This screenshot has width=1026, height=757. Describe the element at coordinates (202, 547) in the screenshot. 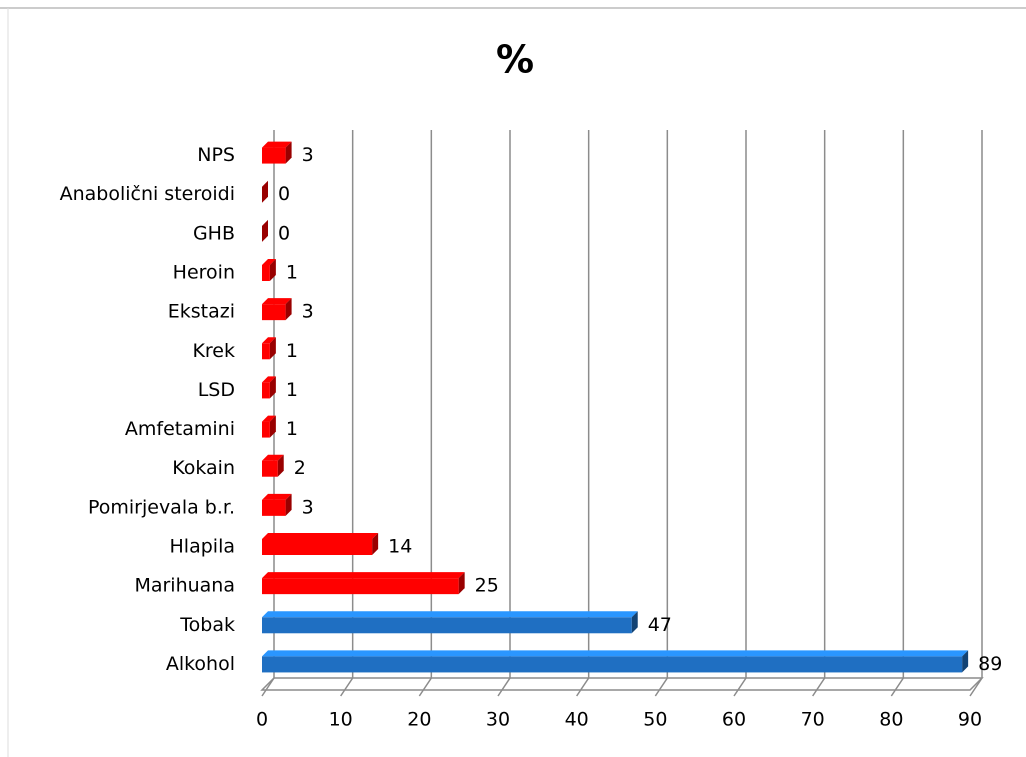

I see `y-tick-label: Hlapila` at that location.